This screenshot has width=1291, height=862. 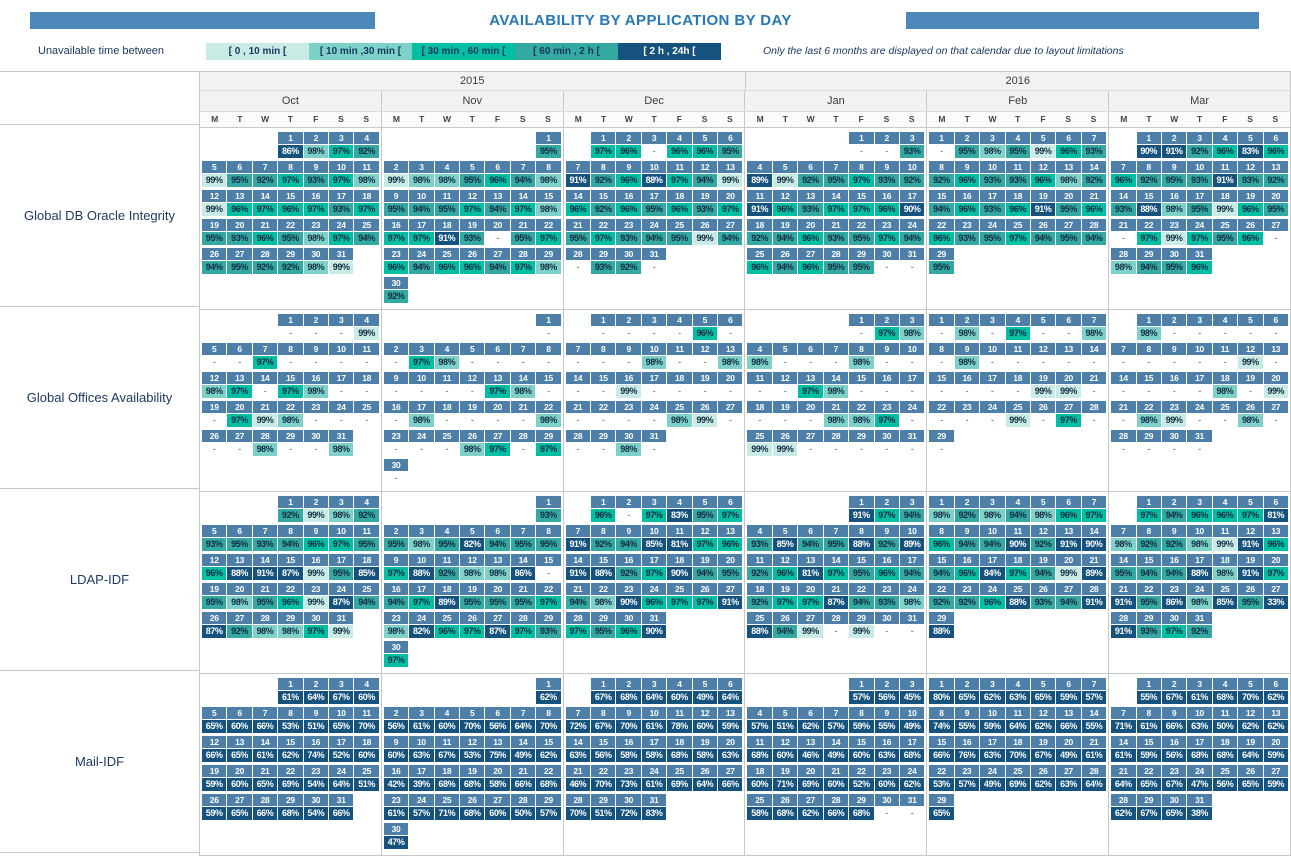 What do you see at coordinates (1275, 349) in the screenshot?
I see `day-number: 13` at bounding box center [1275, 349].